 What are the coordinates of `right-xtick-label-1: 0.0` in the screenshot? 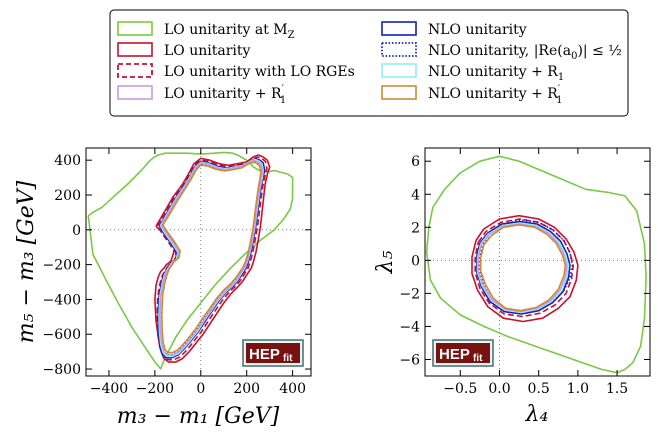 It's located at (499, 389).